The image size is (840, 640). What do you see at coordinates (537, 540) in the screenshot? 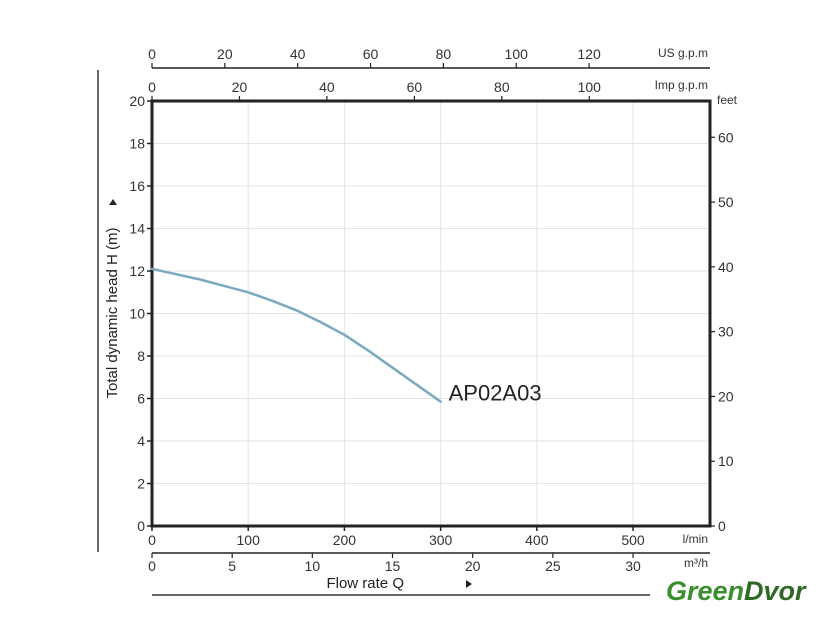
I see `x-tick-label: 400` at bounding box center [537, 540].